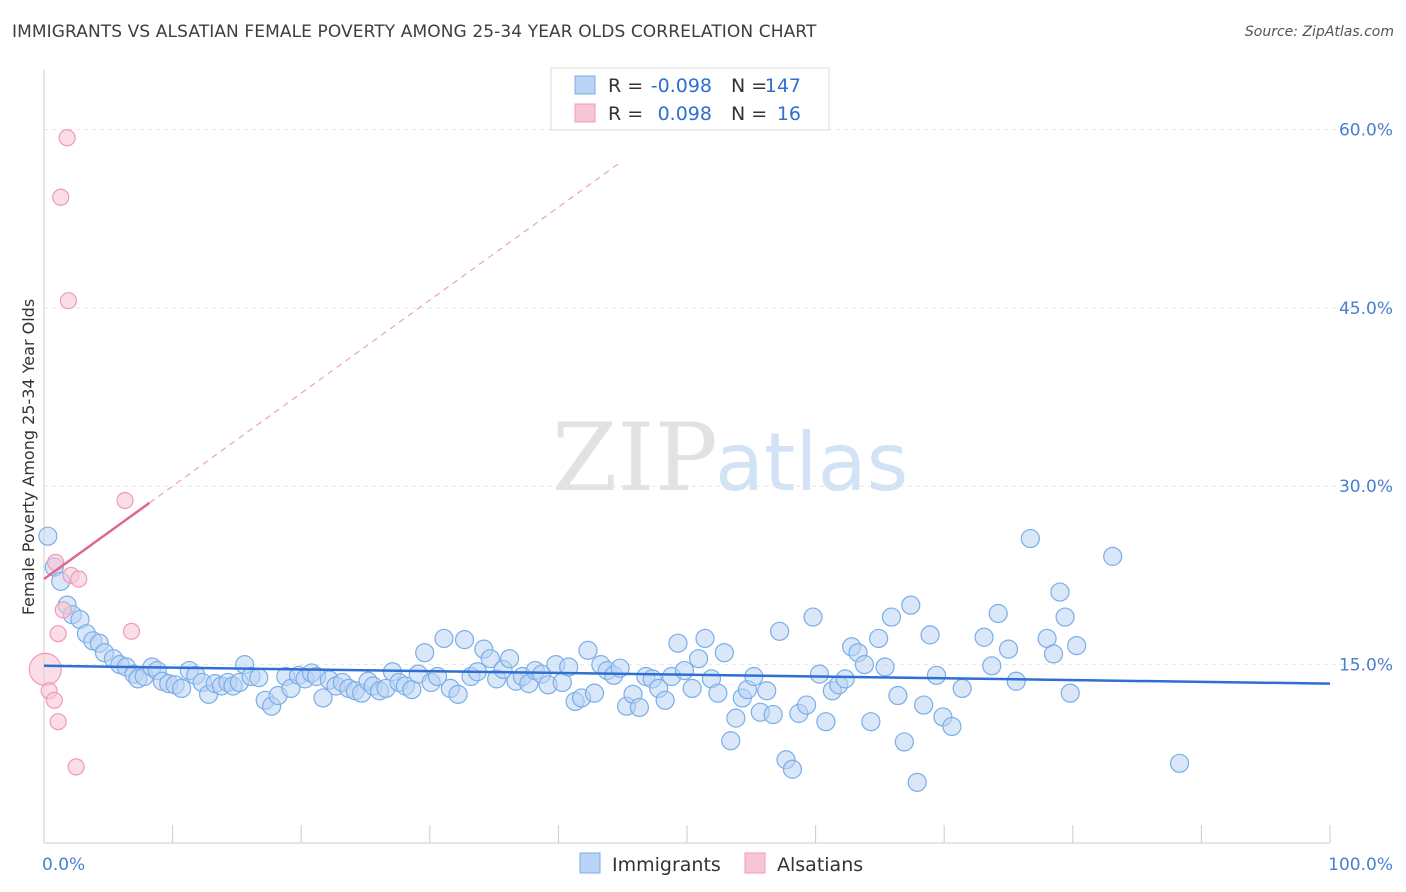 This screenshot has height=892, width=1406. What do you see at coordinates (755, 863) in the screenshot?
I see `series-swatch-alsatians` at bounding box center [755, 863].